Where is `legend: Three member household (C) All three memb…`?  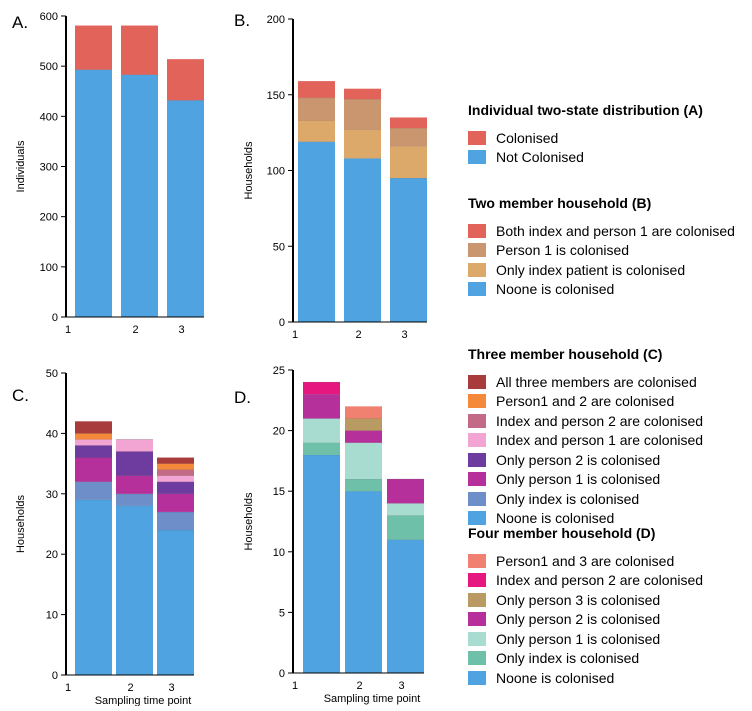 legend: Three member household (C) All three memb… is located at coordinates (585, 437).